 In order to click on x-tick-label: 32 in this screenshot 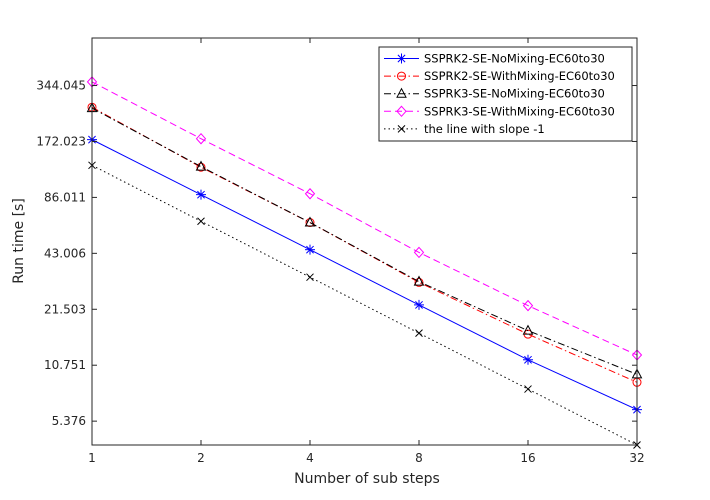, I will do `click(636, 458)`.